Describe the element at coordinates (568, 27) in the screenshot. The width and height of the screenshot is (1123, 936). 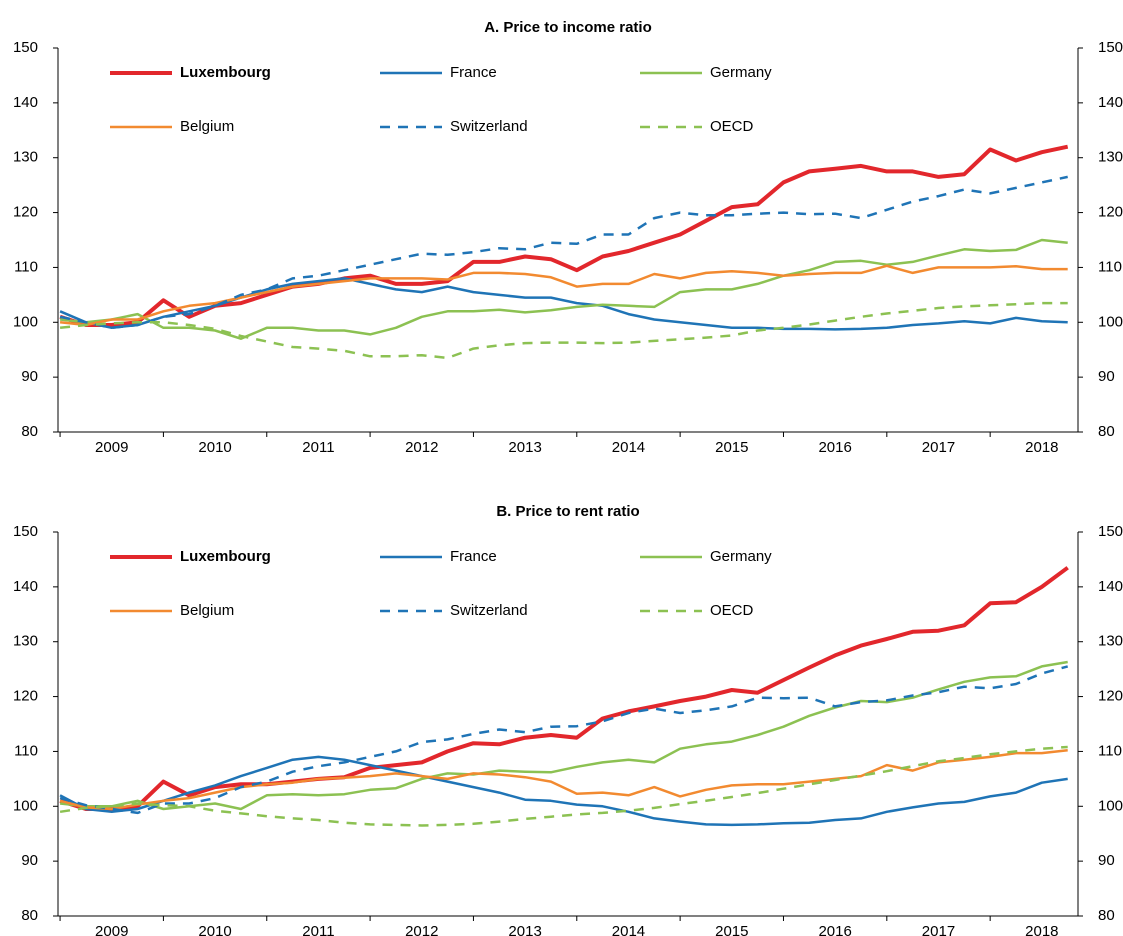
I see `chart-title: A. Price to income ratio` at that location.